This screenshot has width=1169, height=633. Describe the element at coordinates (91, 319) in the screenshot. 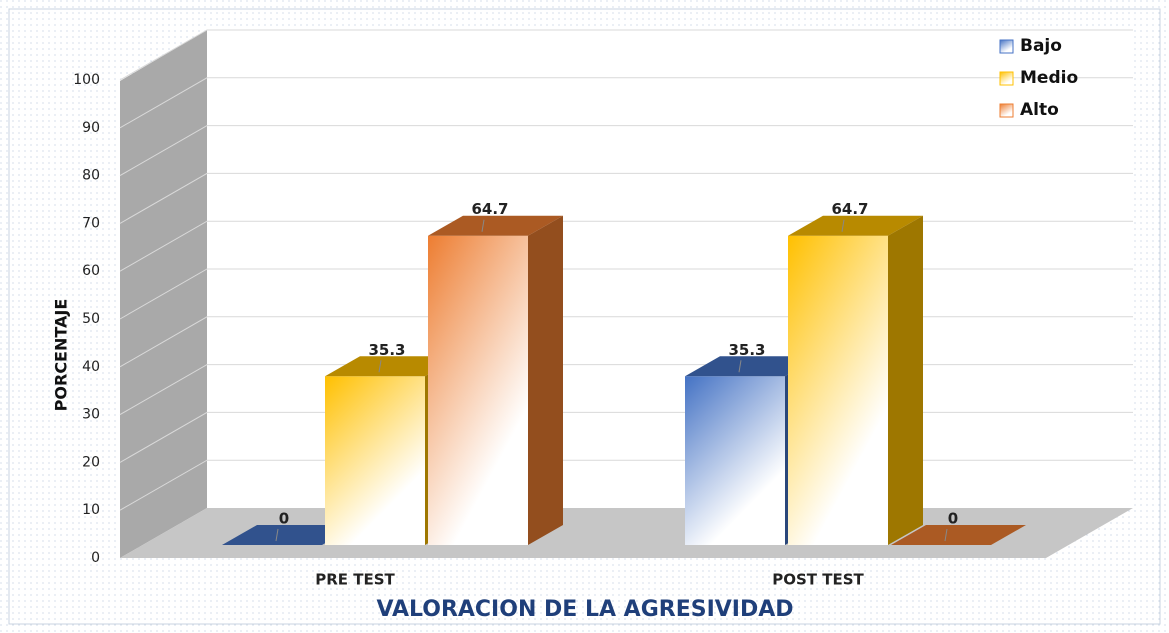

I see `y-tick-label: 50` at that location.